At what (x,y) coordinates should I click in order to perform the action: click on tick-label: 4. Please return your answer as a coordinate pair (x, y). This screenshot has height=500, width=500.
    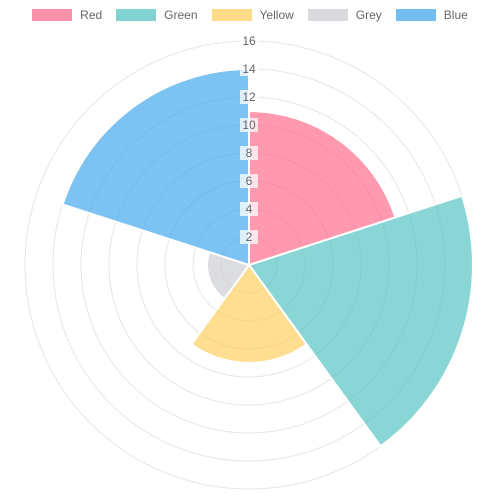
    Looking at the image, I should click on (249, 209).